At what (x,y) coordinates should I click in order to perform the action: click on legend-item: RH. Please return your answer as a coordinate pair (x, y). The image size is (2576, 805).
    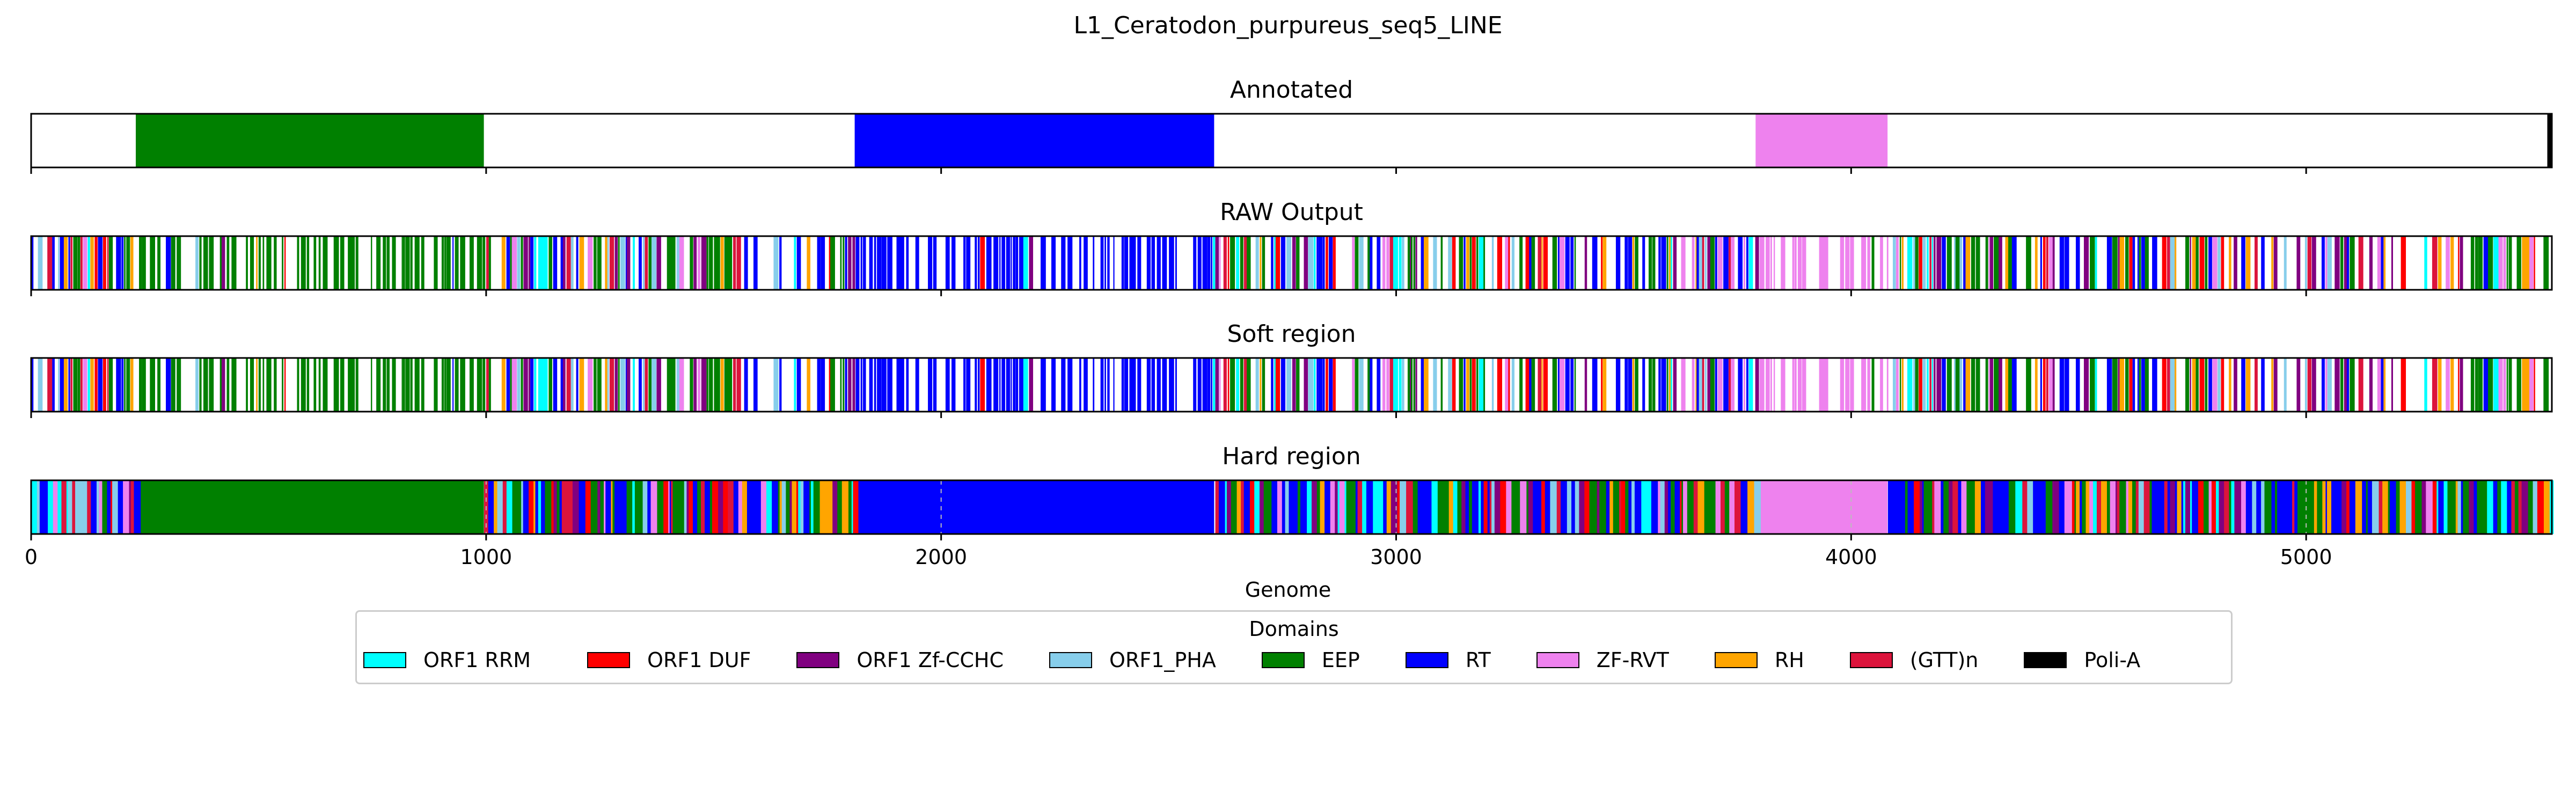
    Looking at the image, I should click on (1759, 660).